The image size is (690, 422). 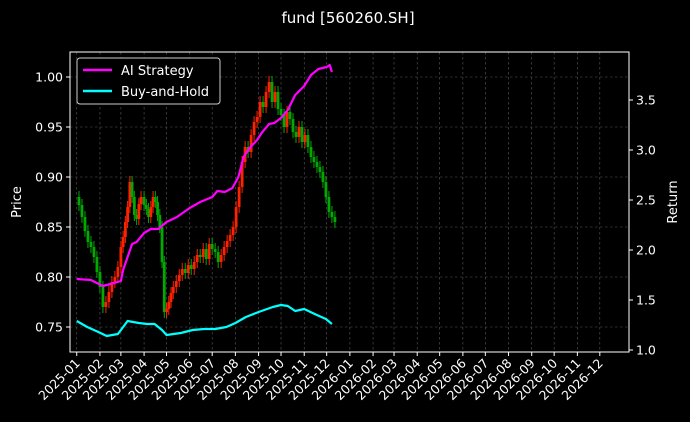 I want to click on chart-title: fund [560260.SH], so click(x=347, y=18).